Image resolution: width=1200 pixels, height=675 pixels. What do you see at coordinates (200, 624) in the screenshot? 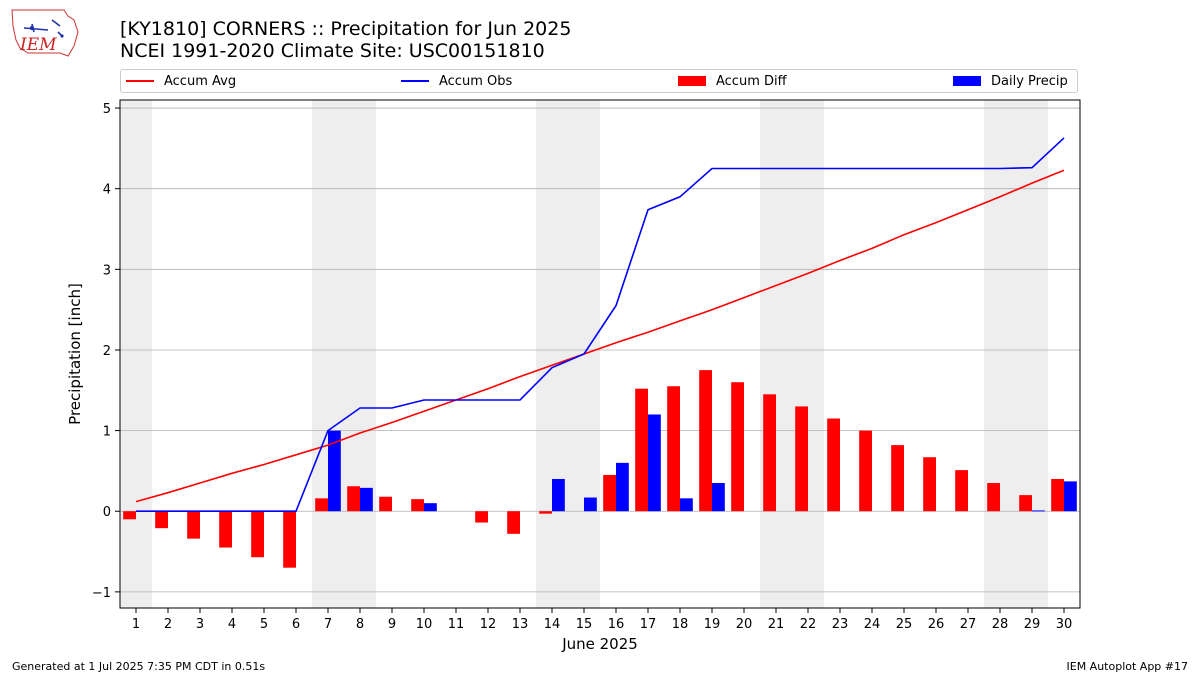
I see `x-tick-label: 3` at bounding box center [200, 624].